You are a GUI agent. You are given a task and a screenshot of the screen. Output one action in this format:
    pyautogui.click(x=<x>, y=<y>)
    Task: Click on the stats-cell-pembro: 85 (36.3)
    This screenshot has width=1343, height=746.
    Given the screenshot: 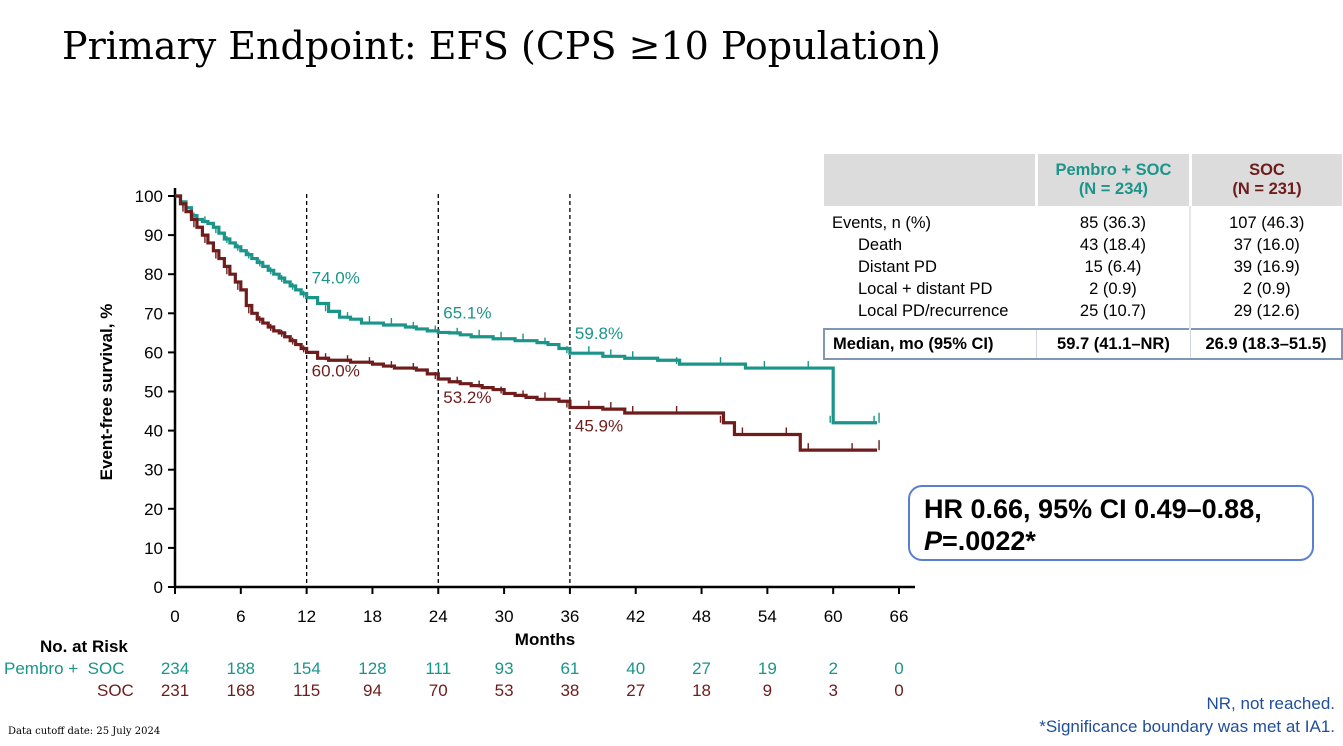 What is the action you would take?
    pyautogui.click(x=1114, y=220)
    